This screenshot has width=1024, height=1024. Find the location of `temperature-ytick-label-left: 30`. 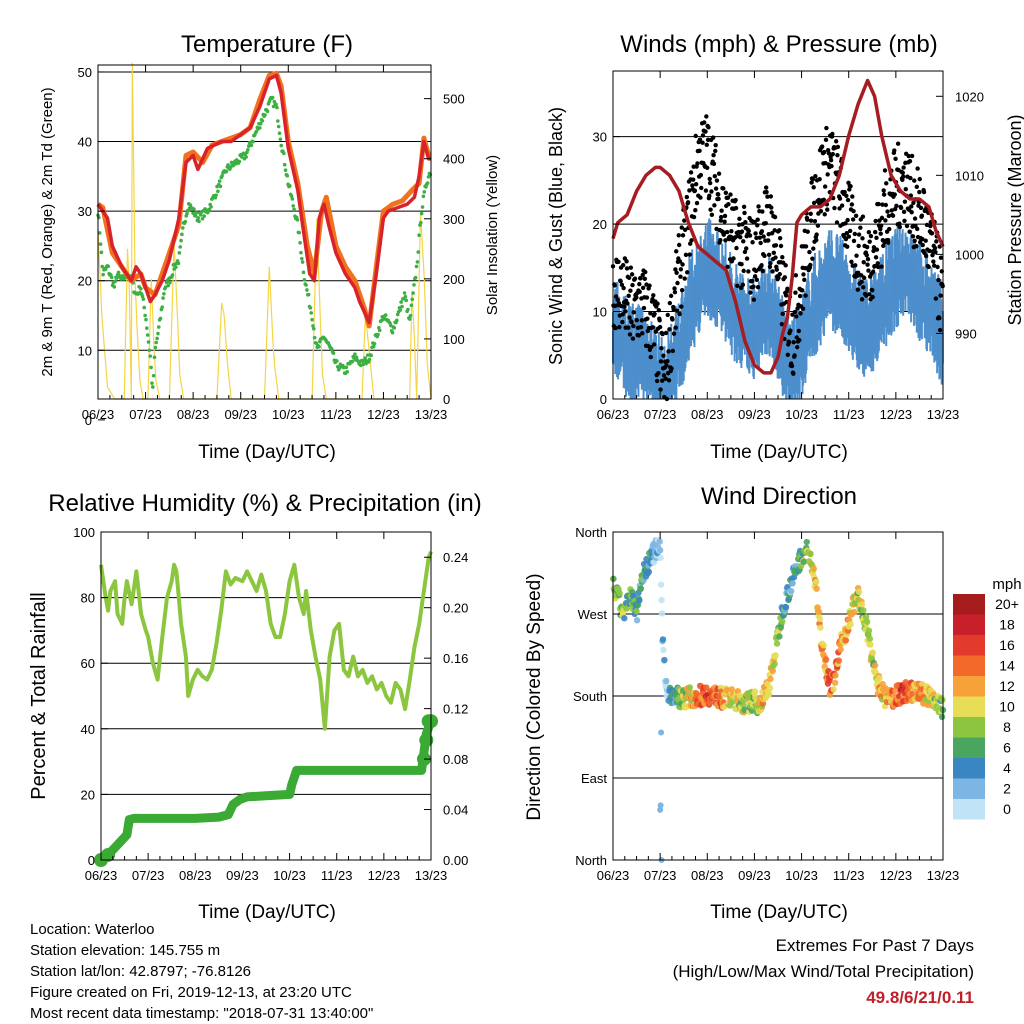

temperature-ytick-label-left: 30 is located at coordinates (85, 211).